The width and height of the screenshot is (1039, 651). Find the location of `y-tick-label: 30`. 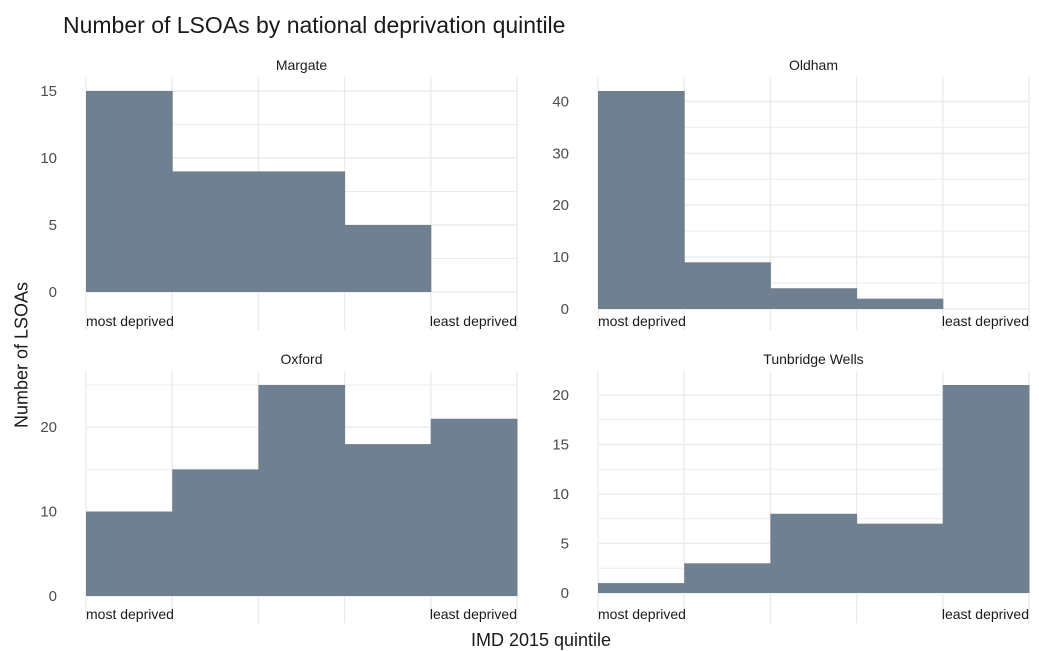

y-tick-label: 30 is located at coordinates (560, 153).